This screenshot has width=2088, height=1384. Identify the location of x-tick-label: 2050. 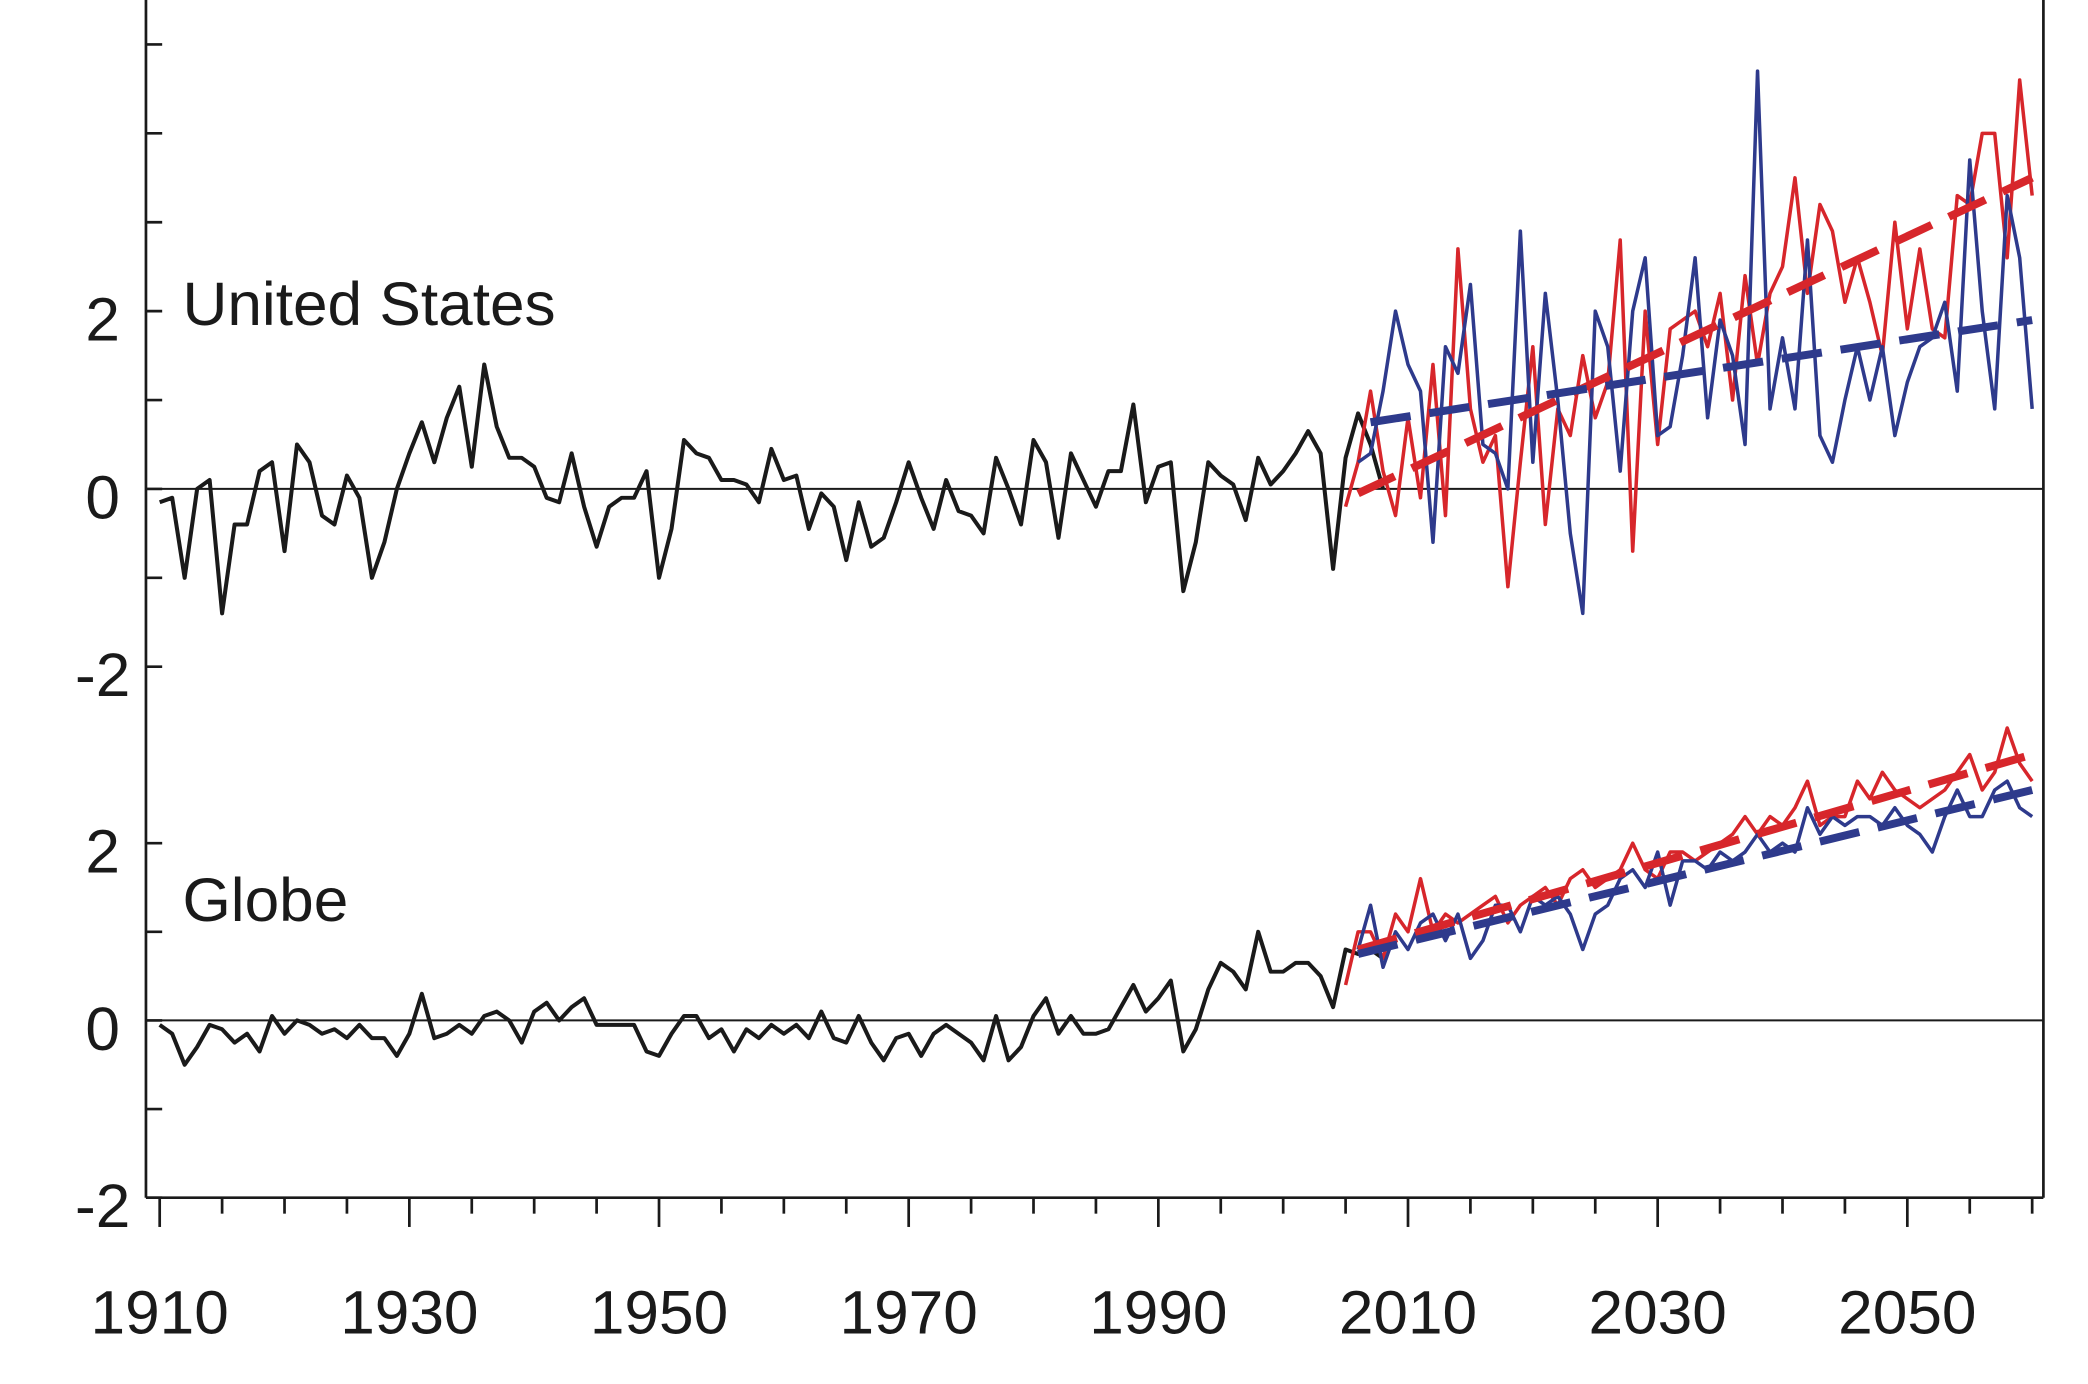
(1907, 1313).